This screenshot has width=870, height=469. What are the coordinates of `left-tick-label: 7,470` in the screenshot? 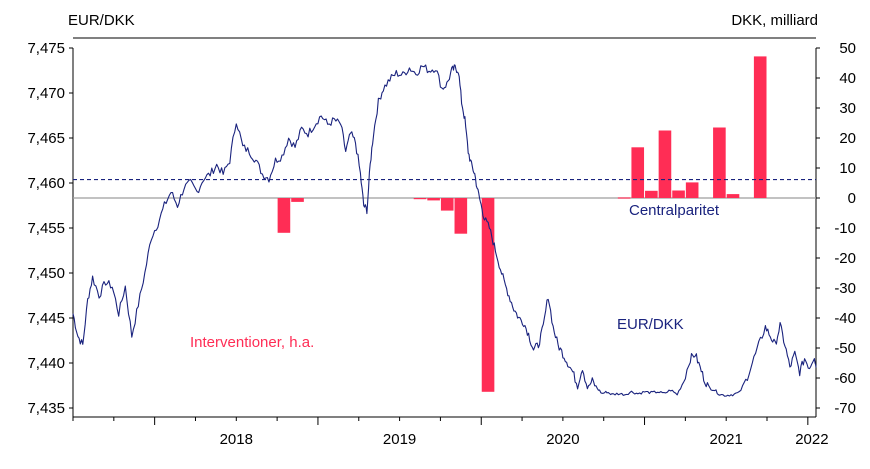 It's located at (46, 93).